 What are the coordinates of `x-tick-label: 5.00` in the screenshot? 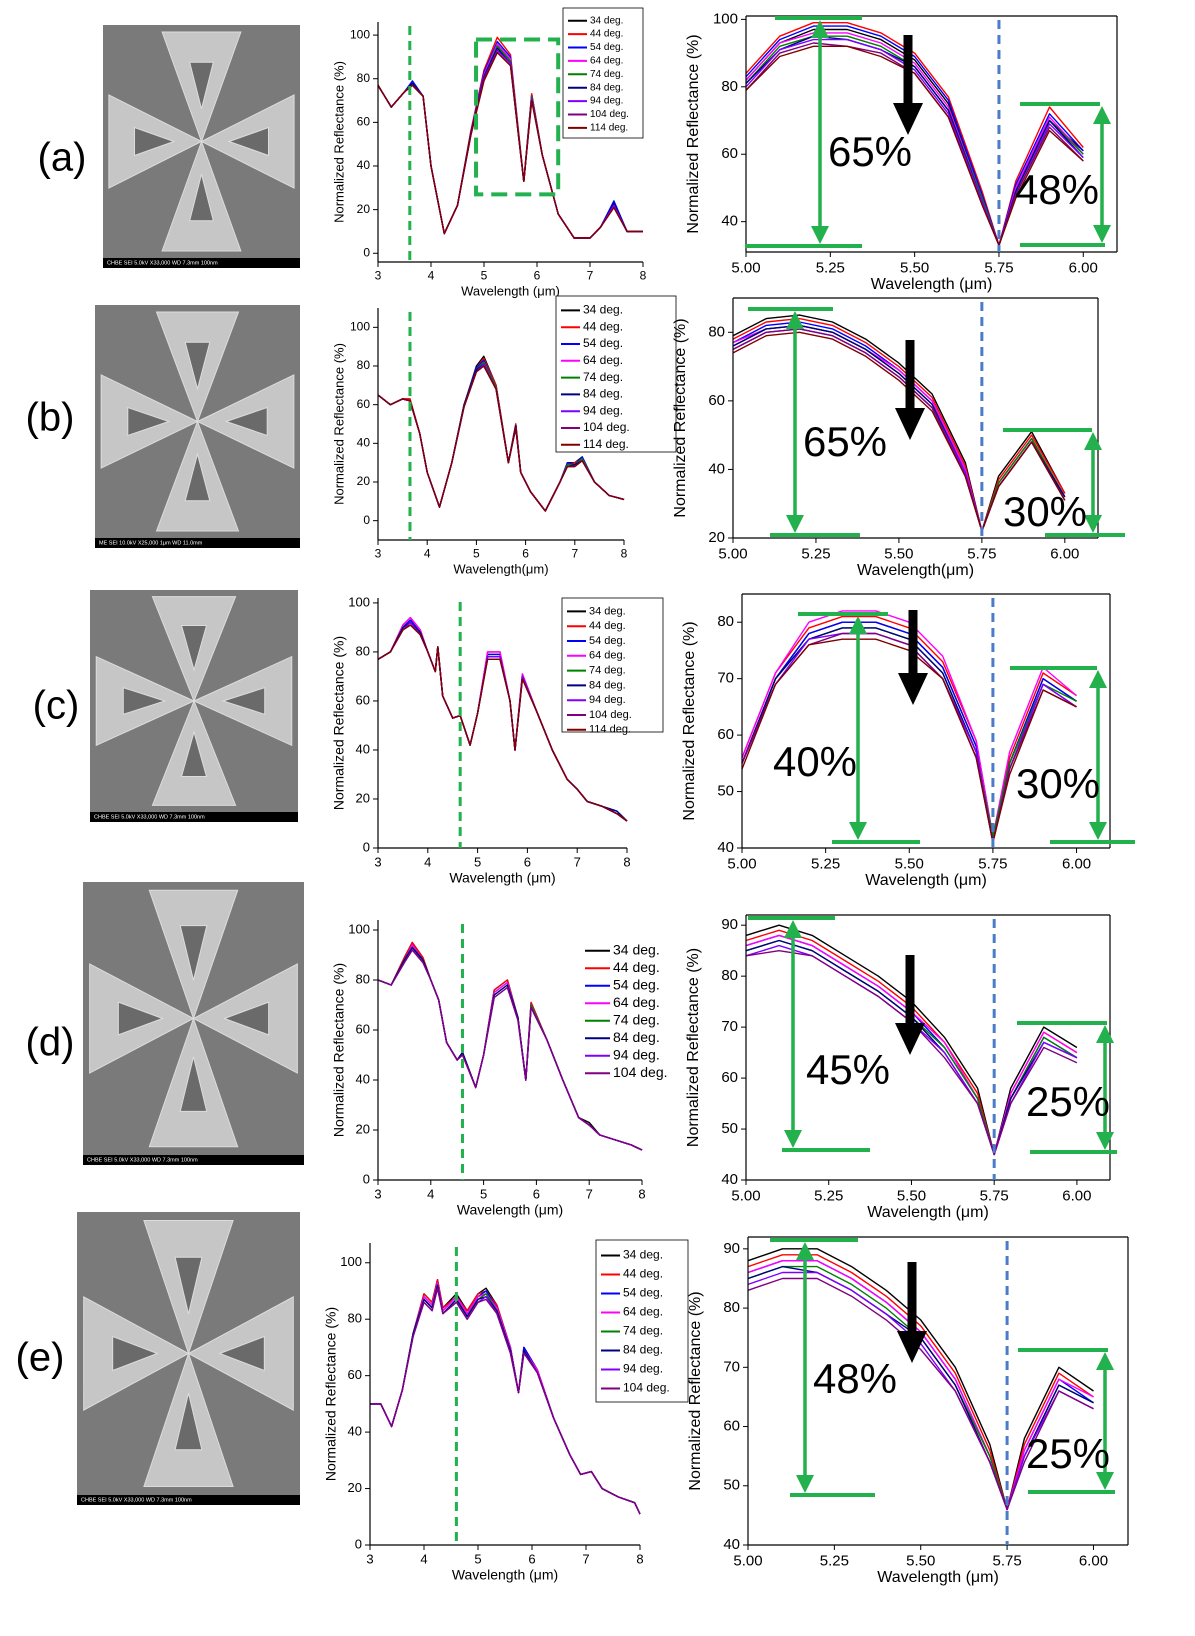 It's located at (732, 553).